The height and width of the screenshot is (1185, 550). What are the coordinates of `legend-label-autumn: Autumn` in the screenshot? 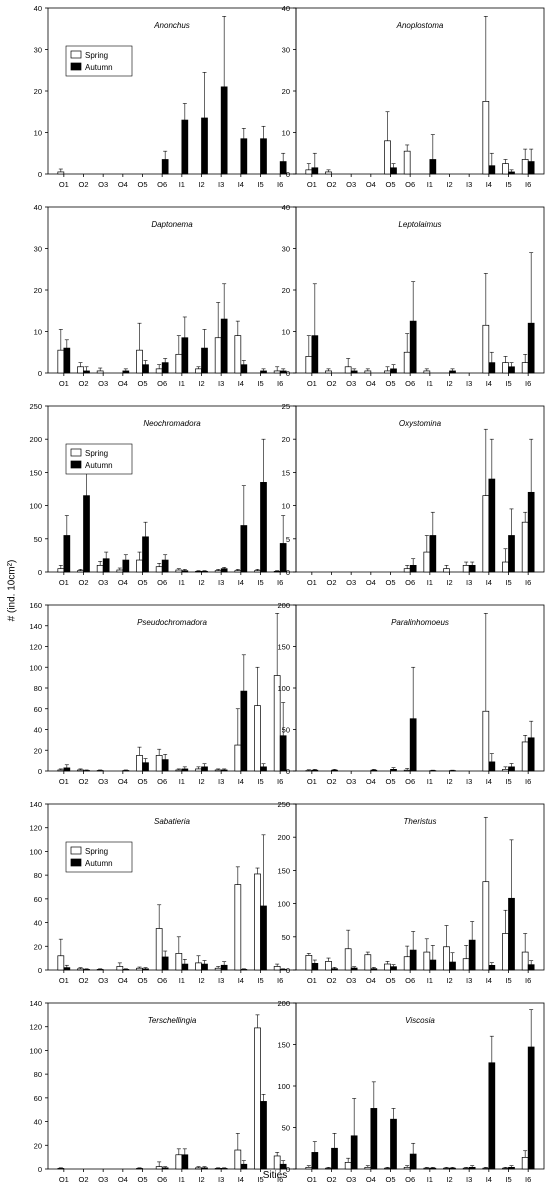 It's located at (99, 67).